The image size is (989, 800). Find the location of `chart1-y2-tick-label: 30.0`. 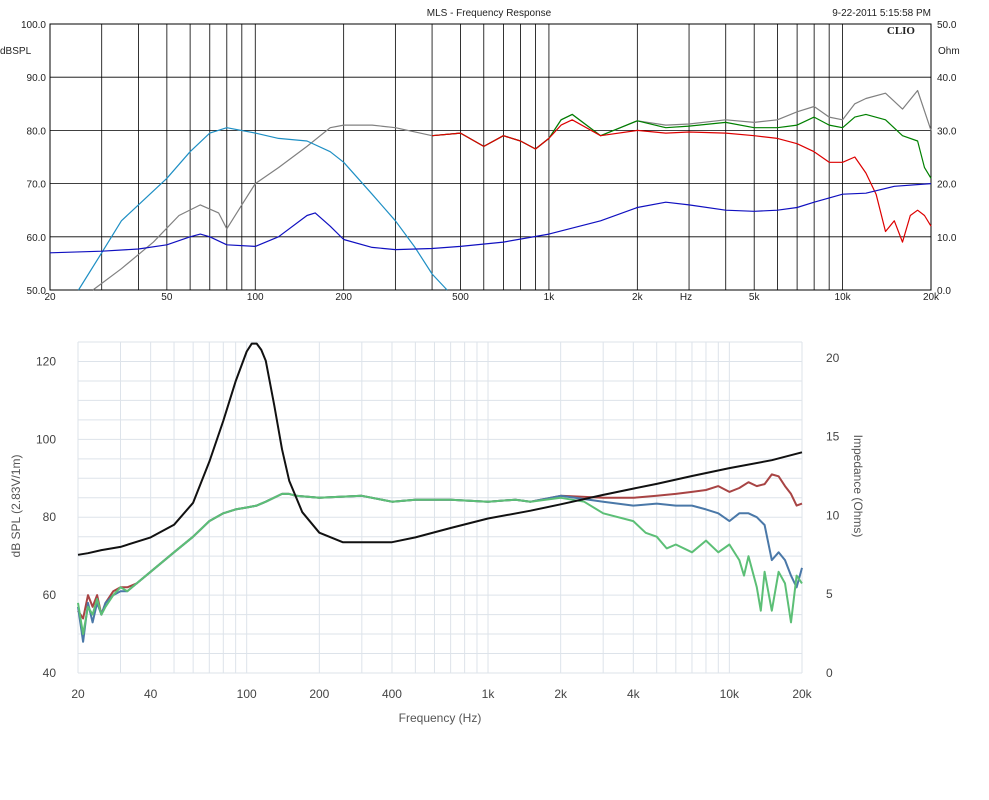

chart1-y2-tick-label: 30.0 is located at coordinates (947, 131).